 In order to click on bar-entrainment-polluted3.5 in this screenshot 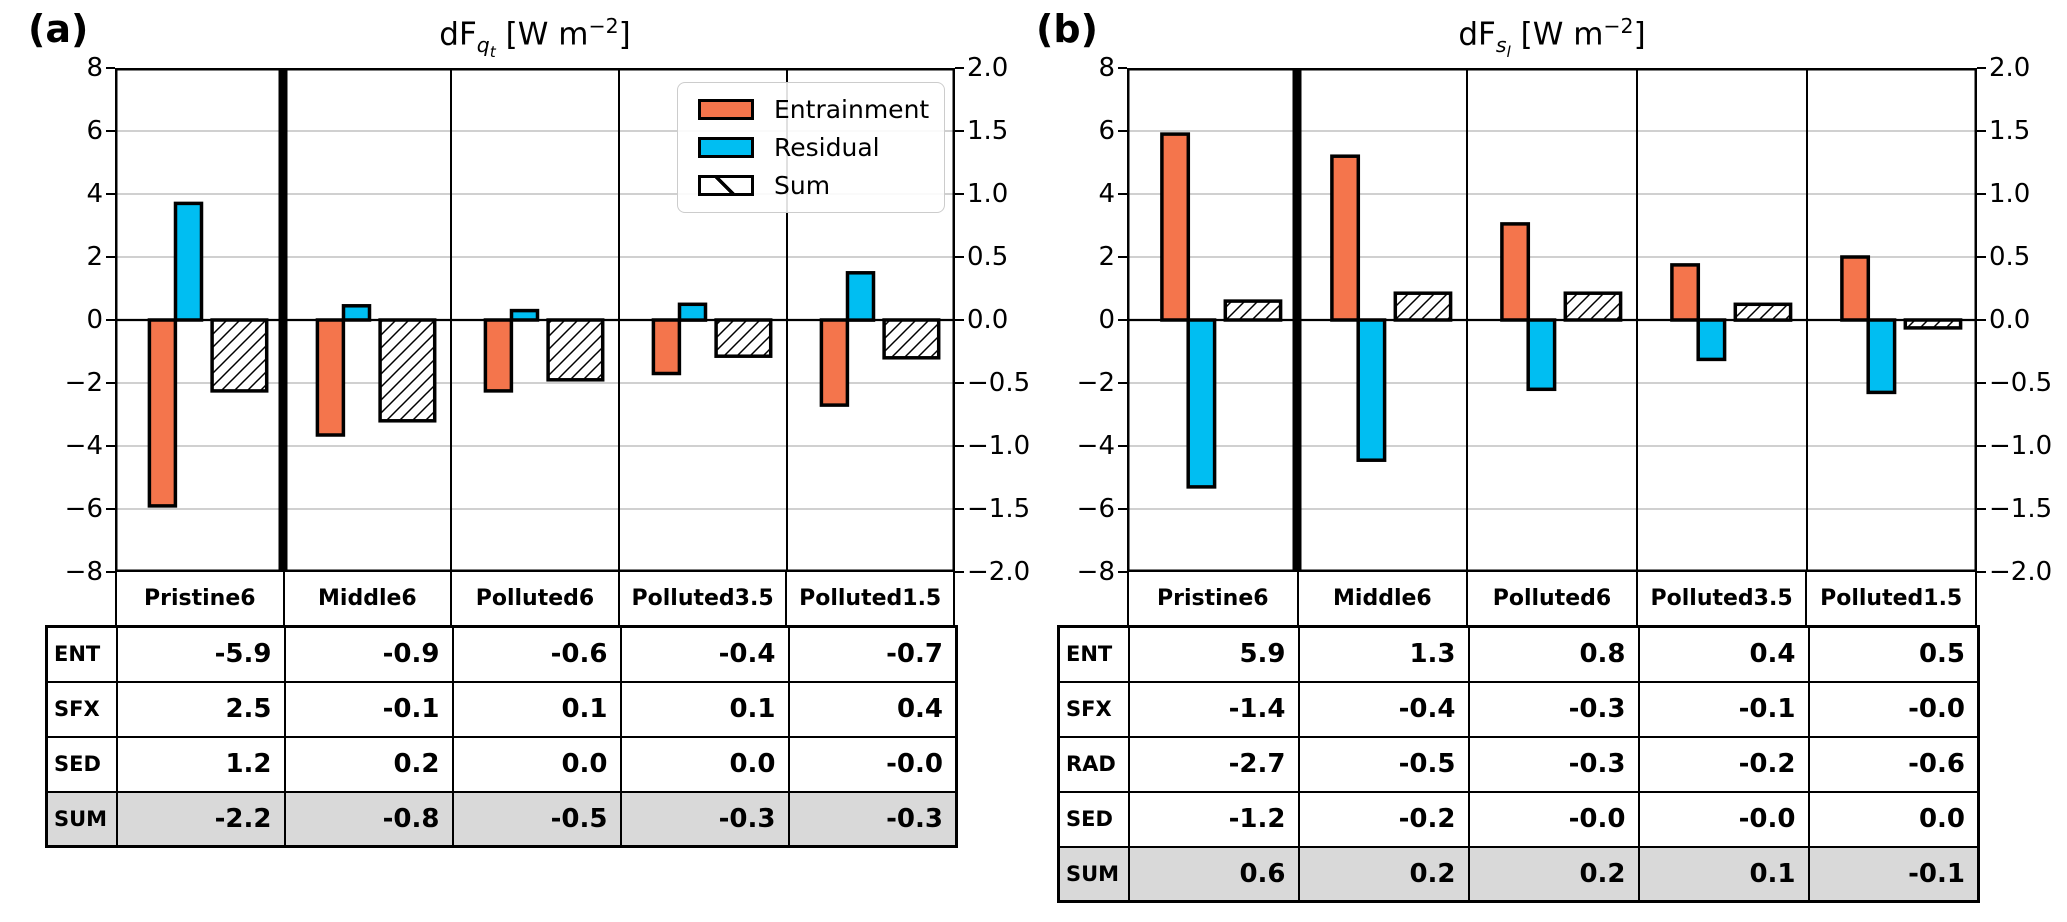, I will do `click(666, 347)`.